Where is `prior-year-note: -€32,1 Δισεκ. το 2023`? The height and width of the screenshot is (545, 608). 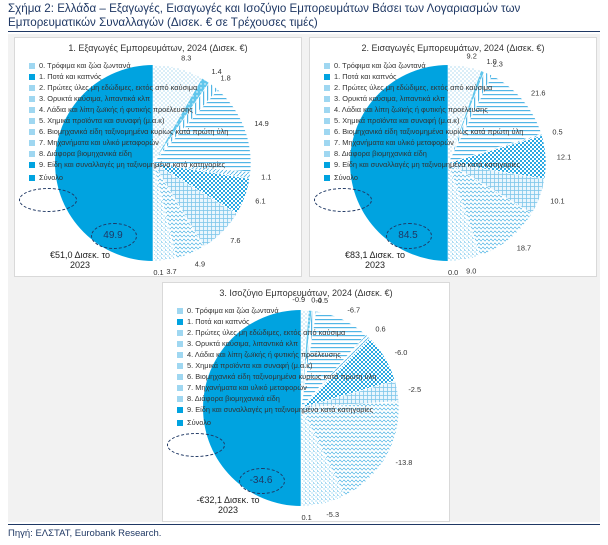
prior-year-note: -€32,1 Δισεκ. το 2023 is located at coordinates (228, 505).